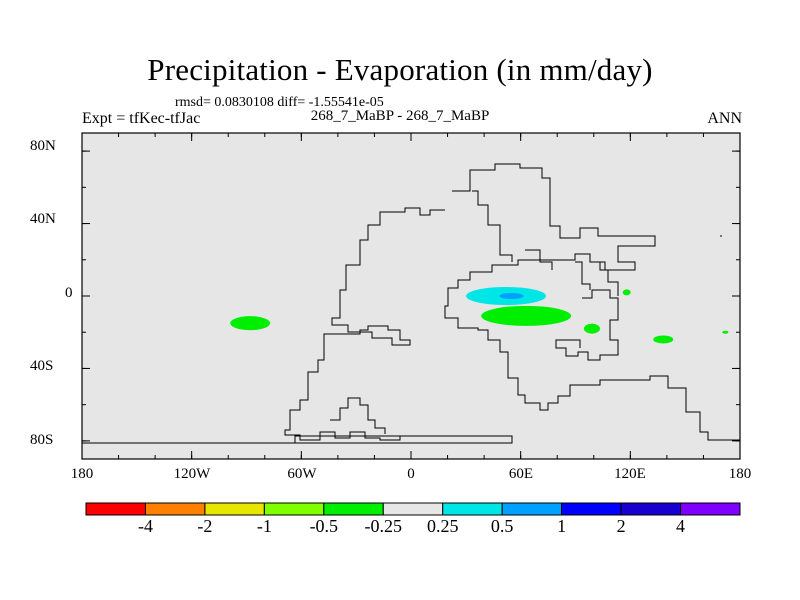  Describe the element at coordinates (302, 474) in the screenshot. I see `x-tick-label: 60W` at that location.